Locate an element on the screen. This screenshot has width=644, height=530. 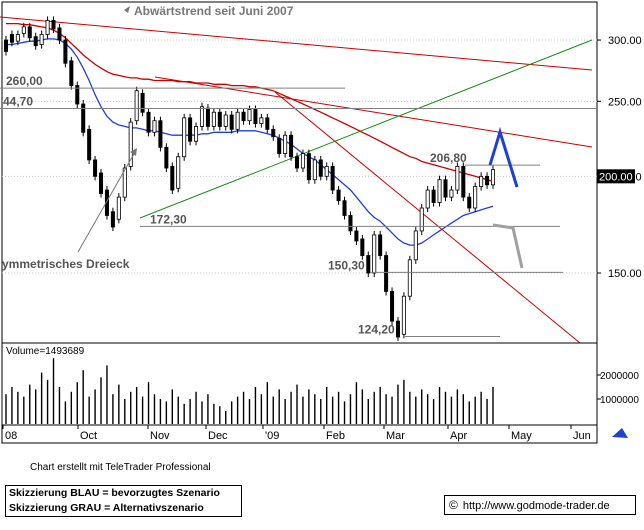
downtrend-line is located at coordinates (296, 43).